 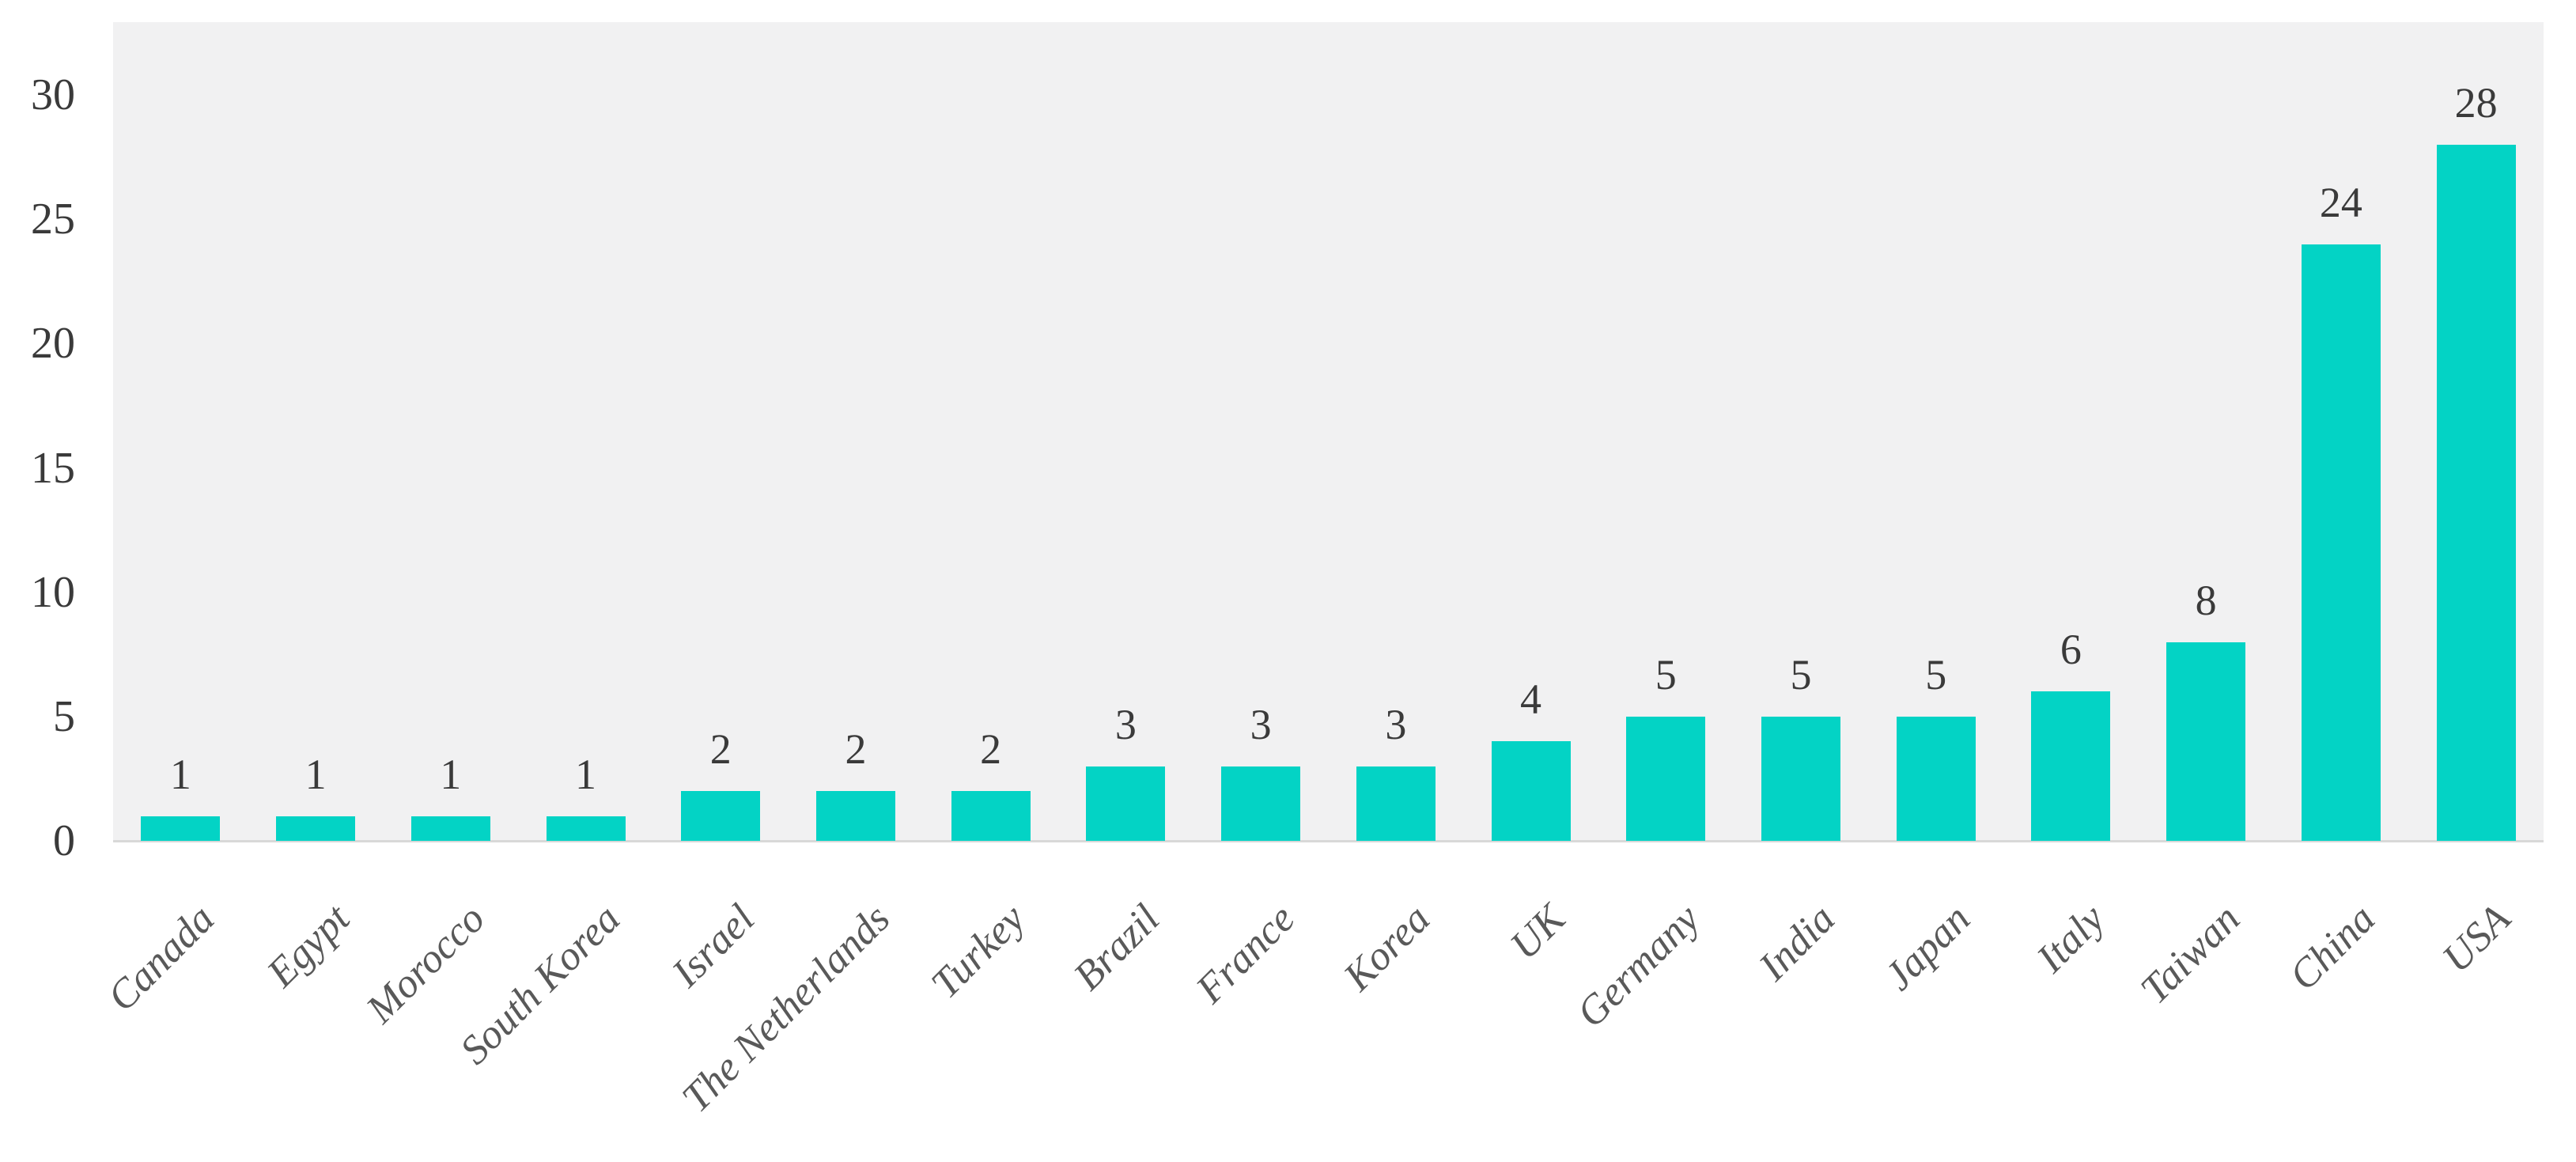 What do you see at coordinates (53, 344) in the screenshot?
I see `y-tick-label: 20` at bounding box center [53, 344].